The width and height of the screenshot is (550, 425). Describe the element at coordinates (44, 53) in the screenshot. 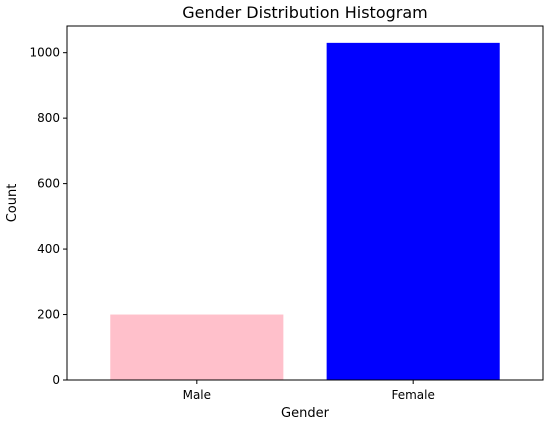

I see `y-tick-label: 1000` at that location.